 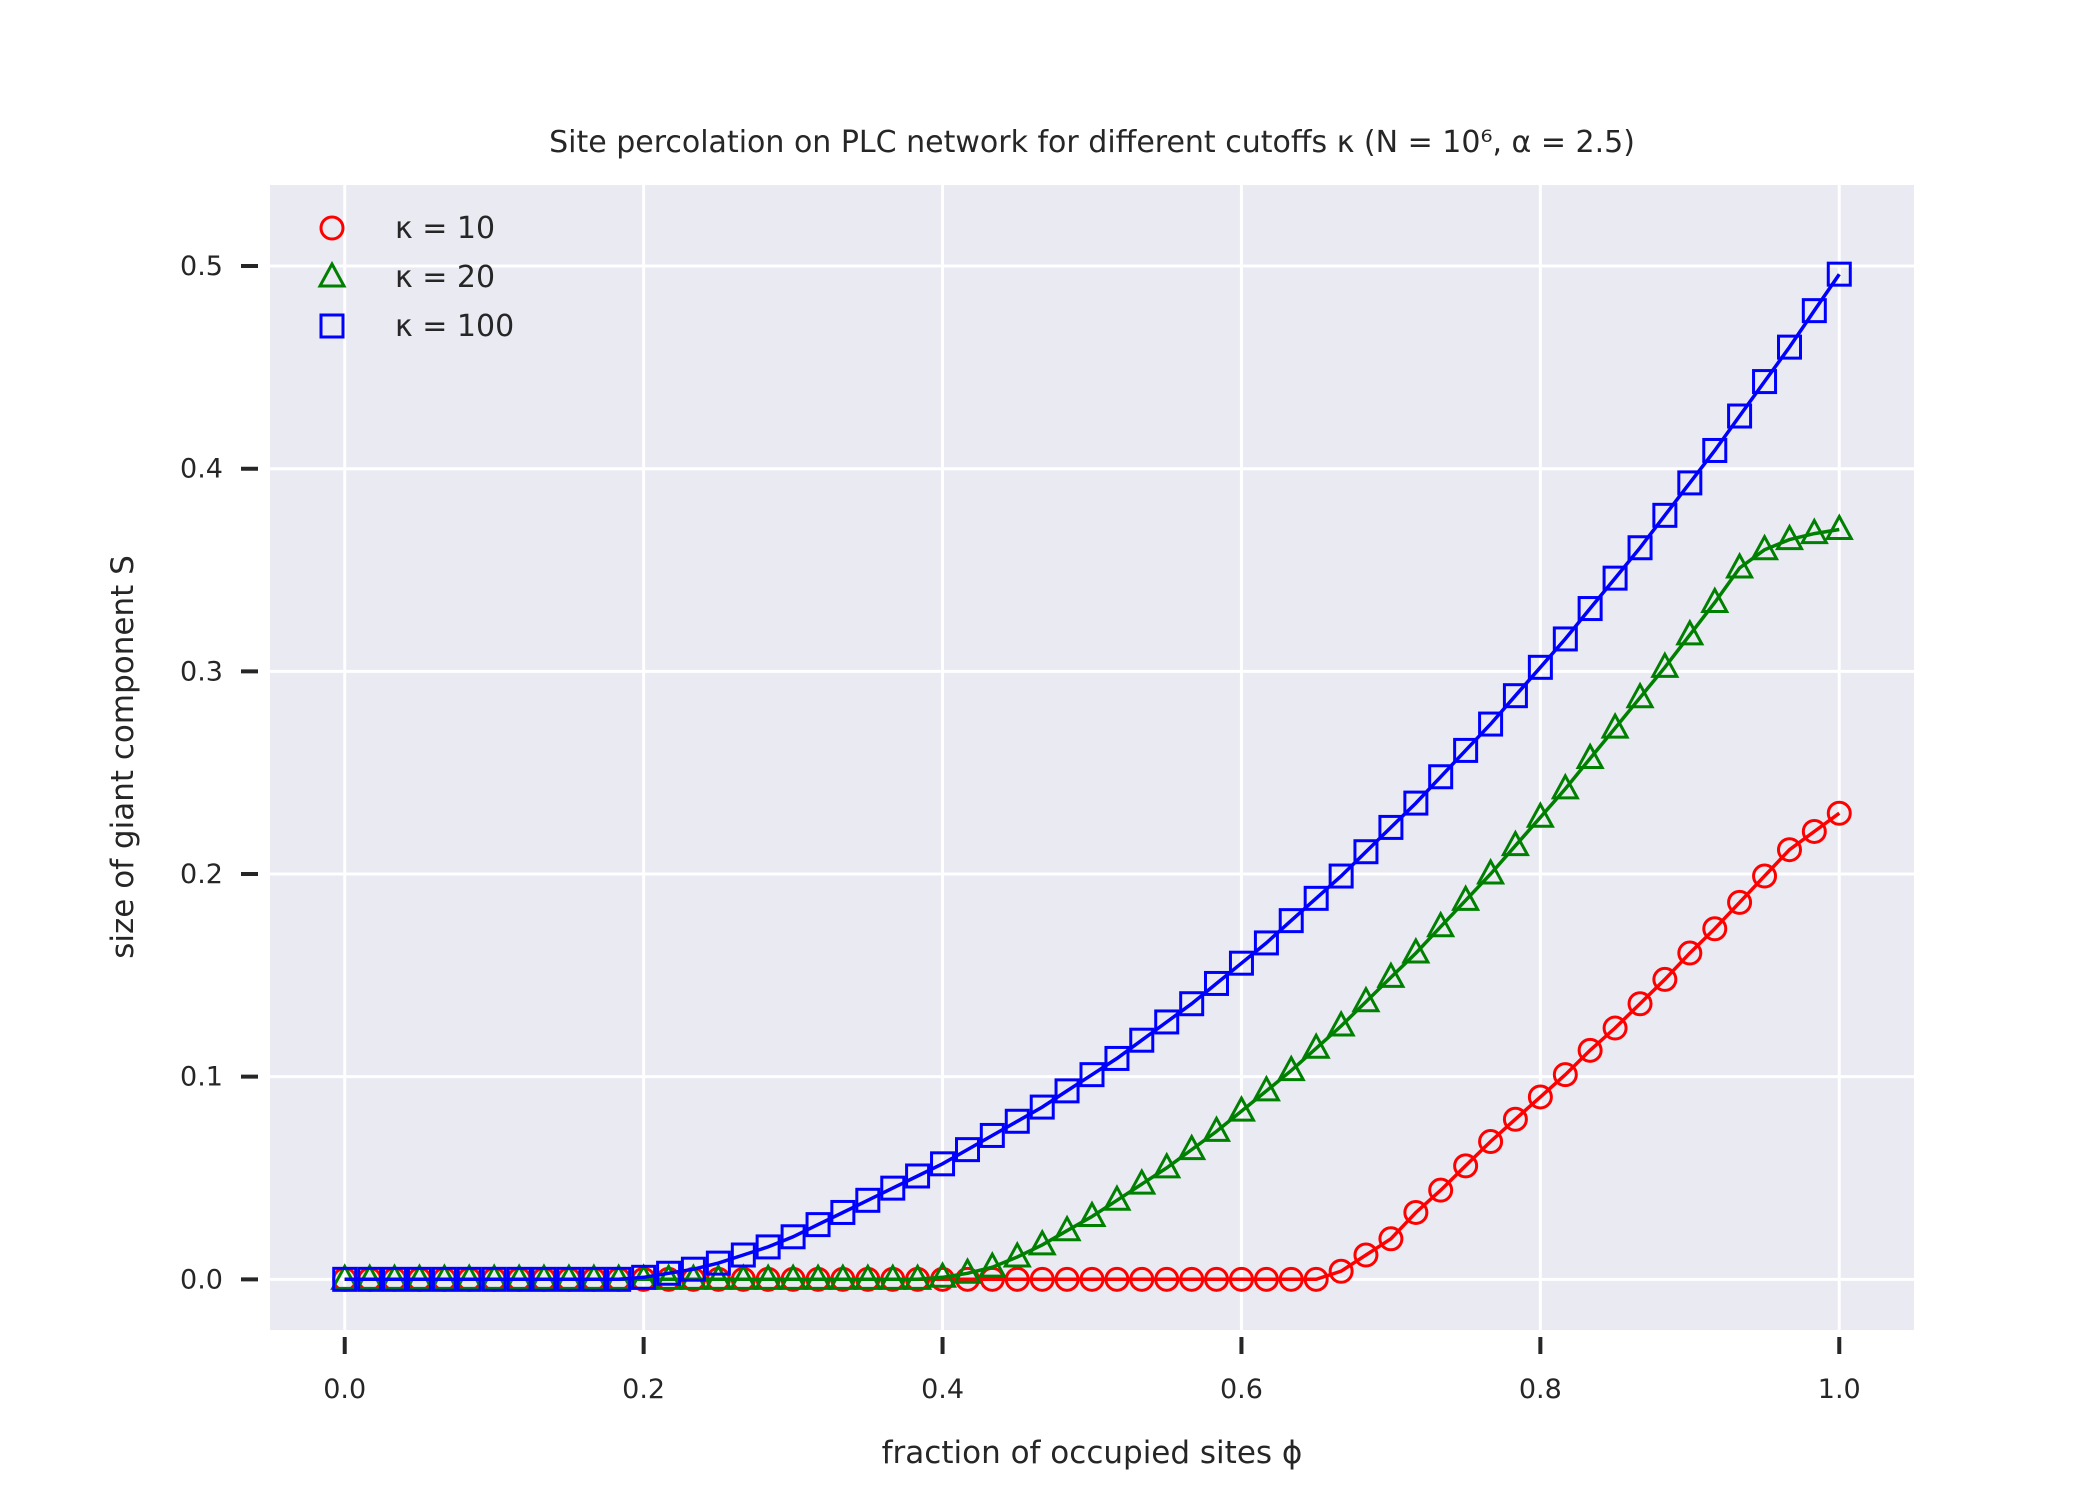 I want to click on x-tick-label: 0.4, so click(x=942, y=1389).